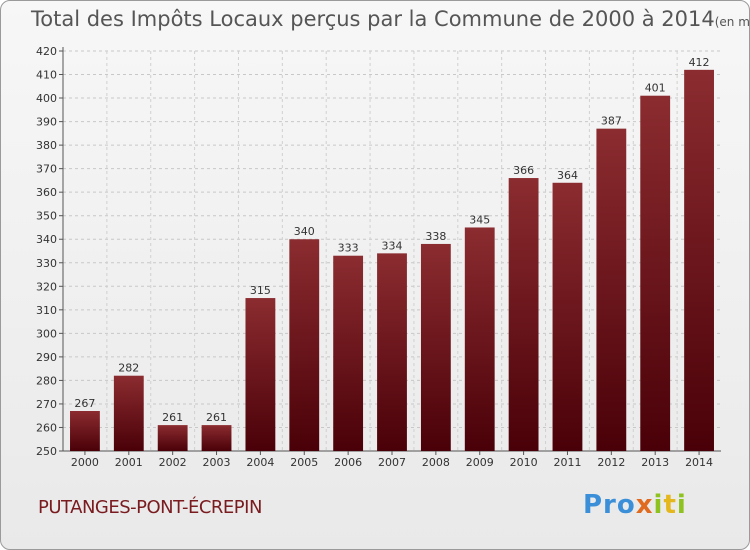 Image resolution: width=750 pixels, height=550 pixels. I want to click on y-tick-label: 370, so click(46, 169).